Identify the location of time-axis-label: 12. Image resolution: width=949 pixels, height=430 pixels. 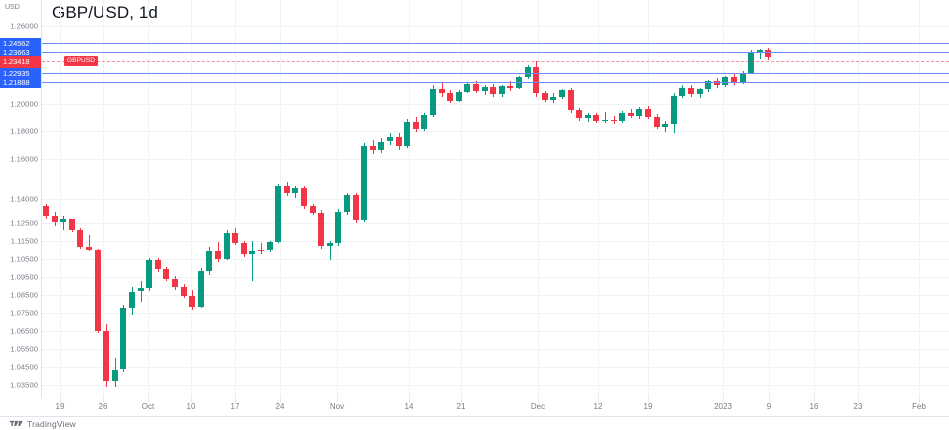
(598, 406).